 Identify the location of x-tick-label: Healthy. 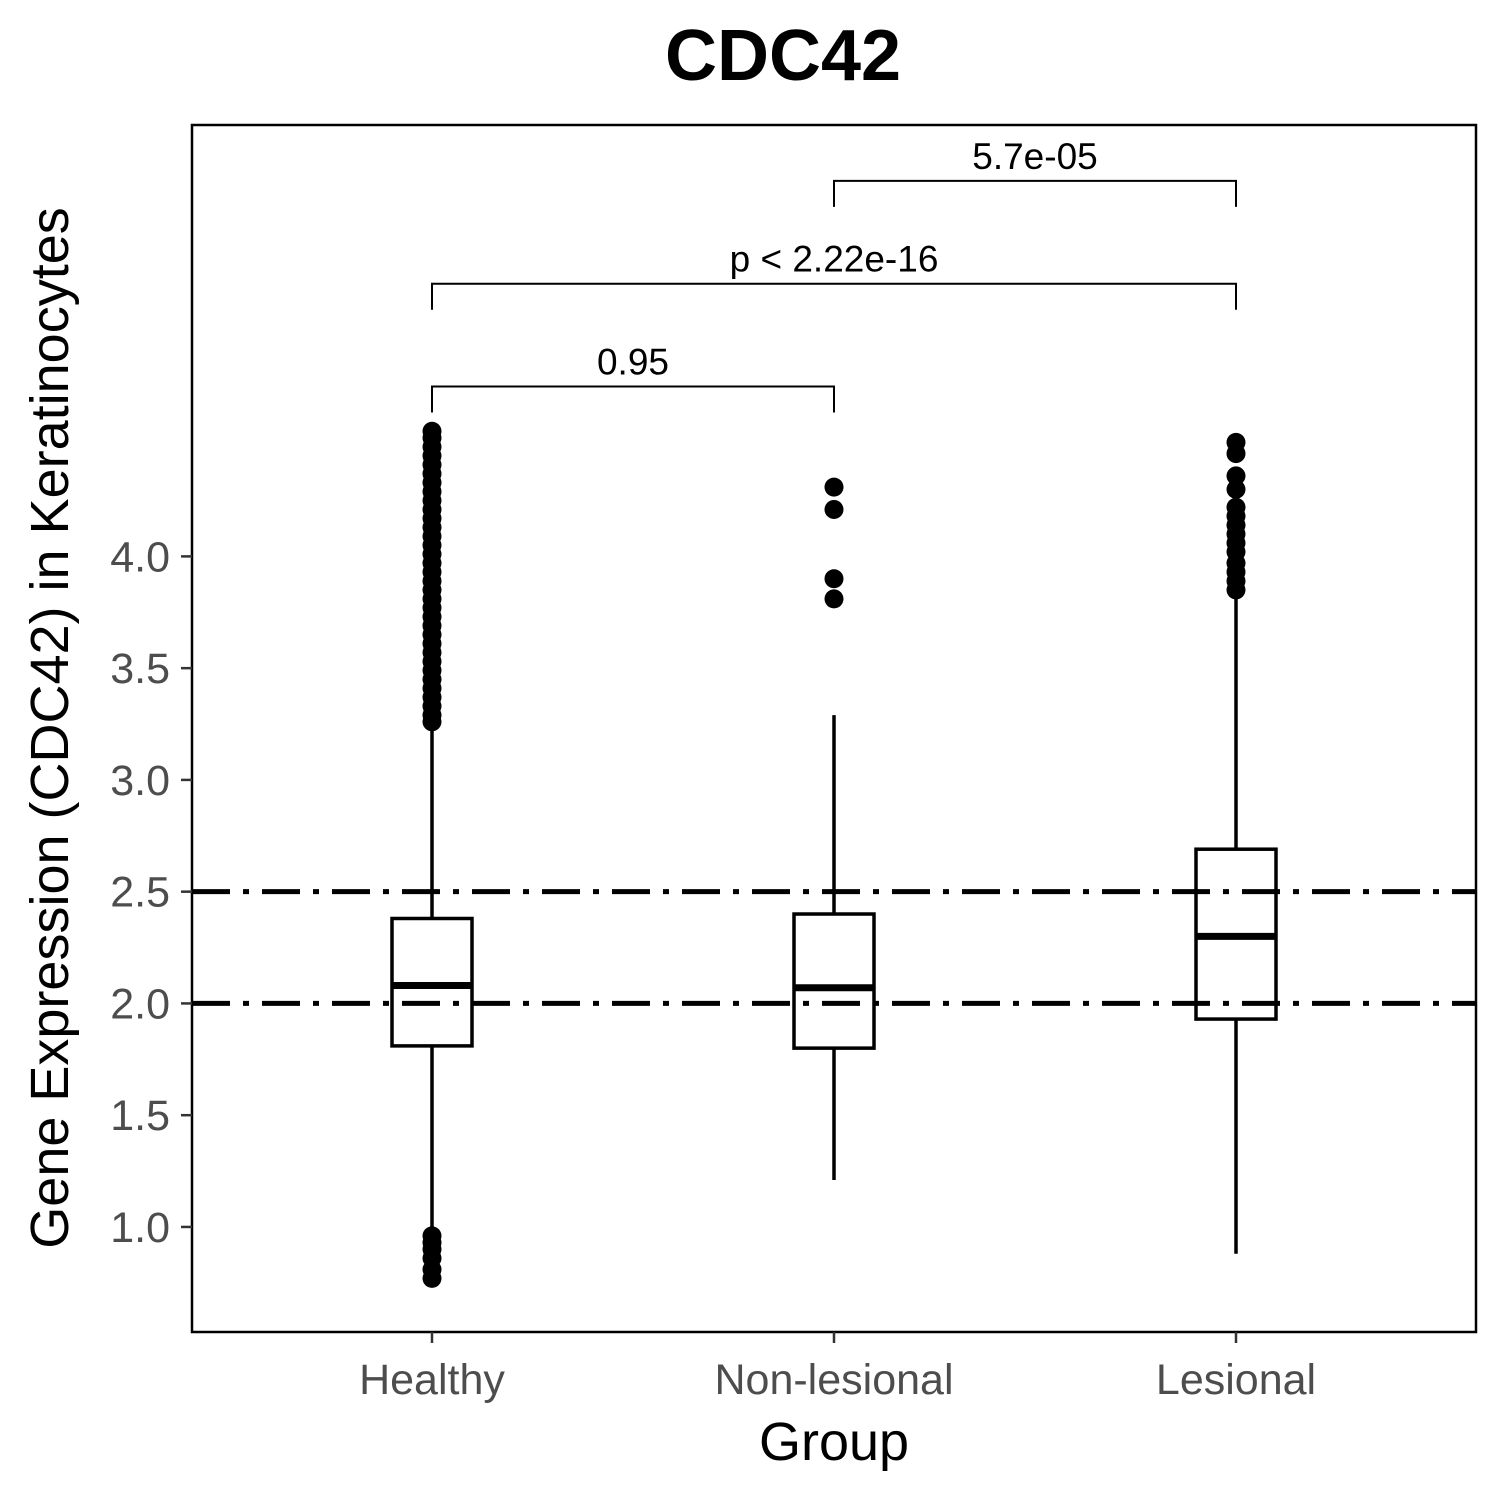
(432, 1380).